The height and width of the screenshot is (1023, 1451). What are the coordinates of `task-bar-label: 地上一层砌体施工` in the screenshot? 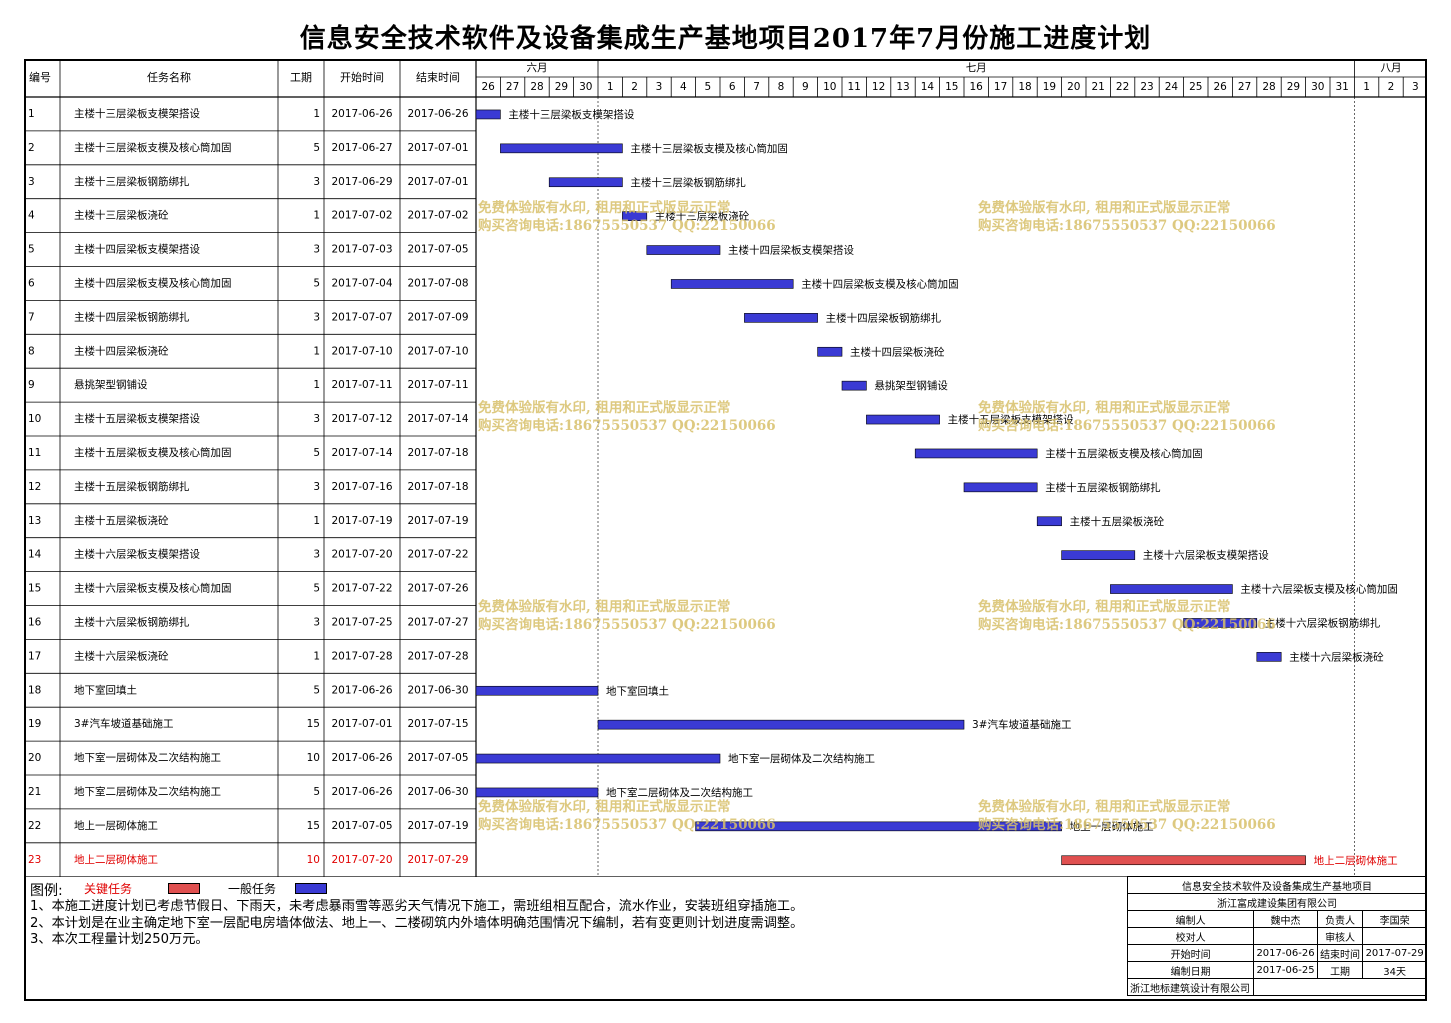 It's located at (1112, 826).